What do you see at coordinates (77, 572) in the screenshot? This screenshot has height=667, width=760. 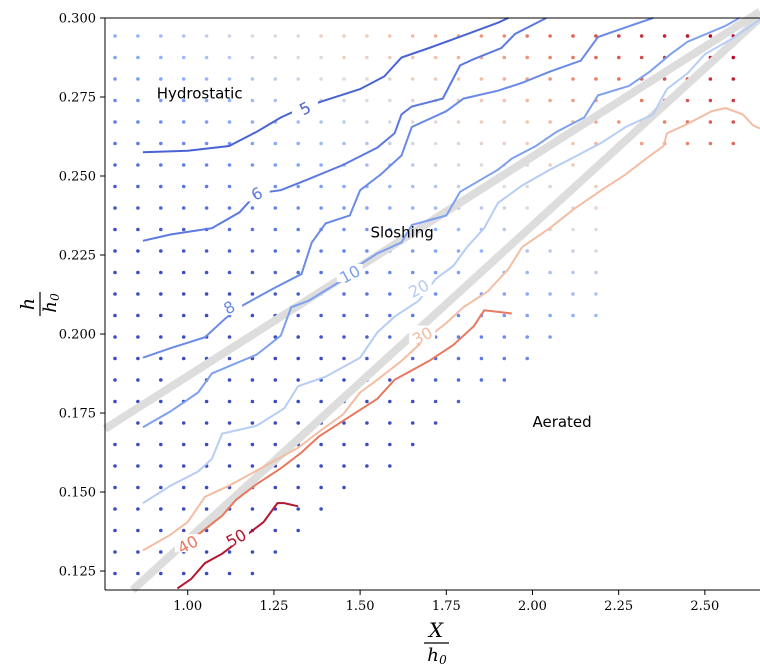 I see `y-tick-label: 0.125` at bounding box center [77, 572].